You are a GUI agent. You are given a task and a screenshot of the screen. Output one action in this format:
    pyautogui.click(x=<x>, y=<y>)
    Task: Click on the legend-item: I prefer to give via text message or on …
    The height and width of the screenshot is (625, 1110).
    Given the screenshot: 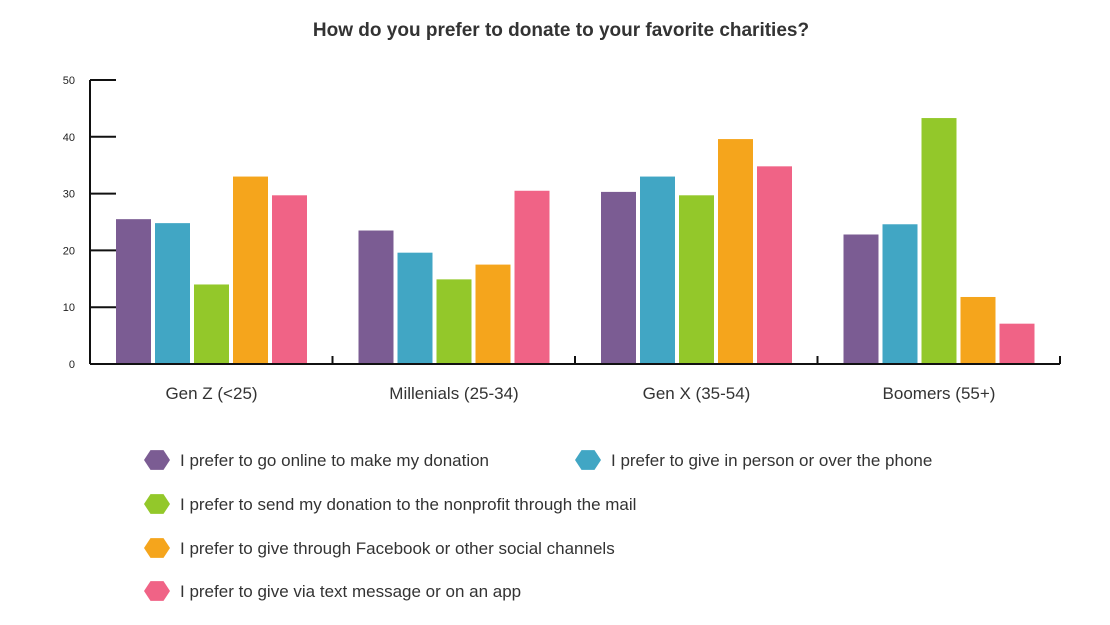 What is the action you would take?
    pyautogui.click(x=332, y=591)
    